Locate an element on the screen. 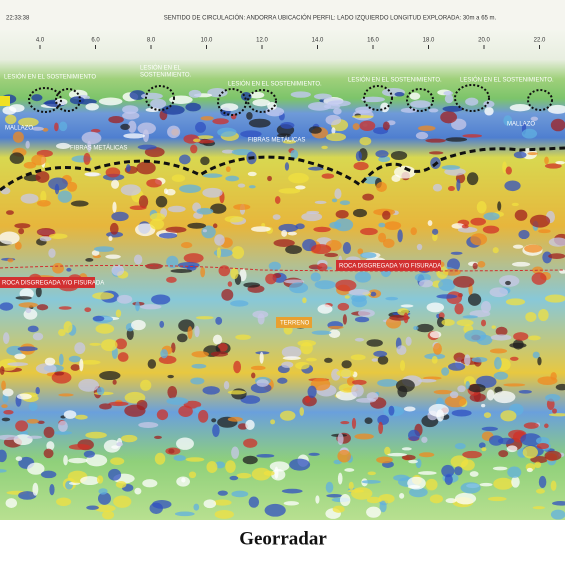  annotation: MALLAZO is located at coordinates (19, 129).